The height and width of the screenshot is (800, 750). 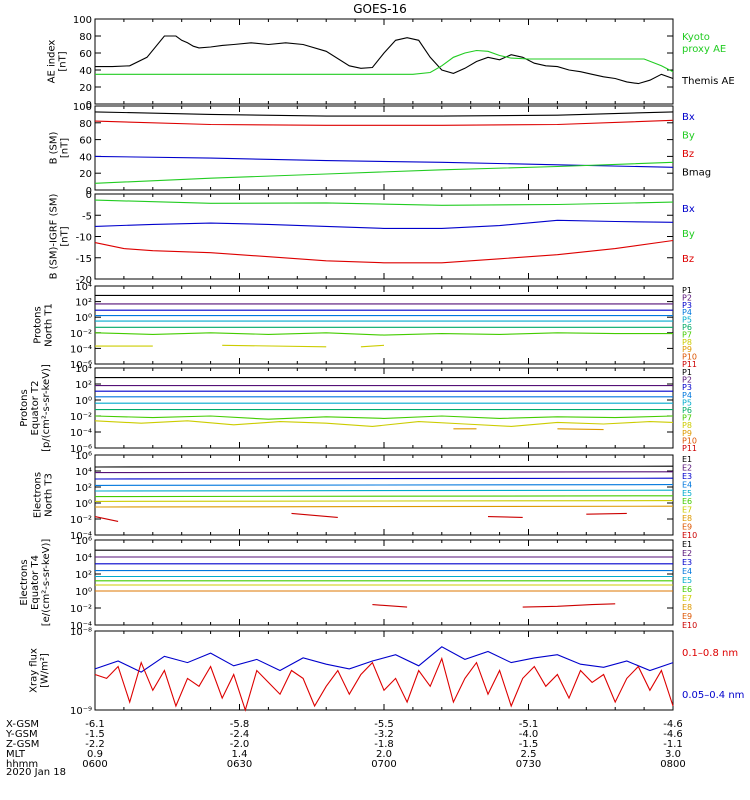 What do you see at coordinates (384, 224) in the screenshot?
I see `series-line-bx` at bounding box center [384, 224].